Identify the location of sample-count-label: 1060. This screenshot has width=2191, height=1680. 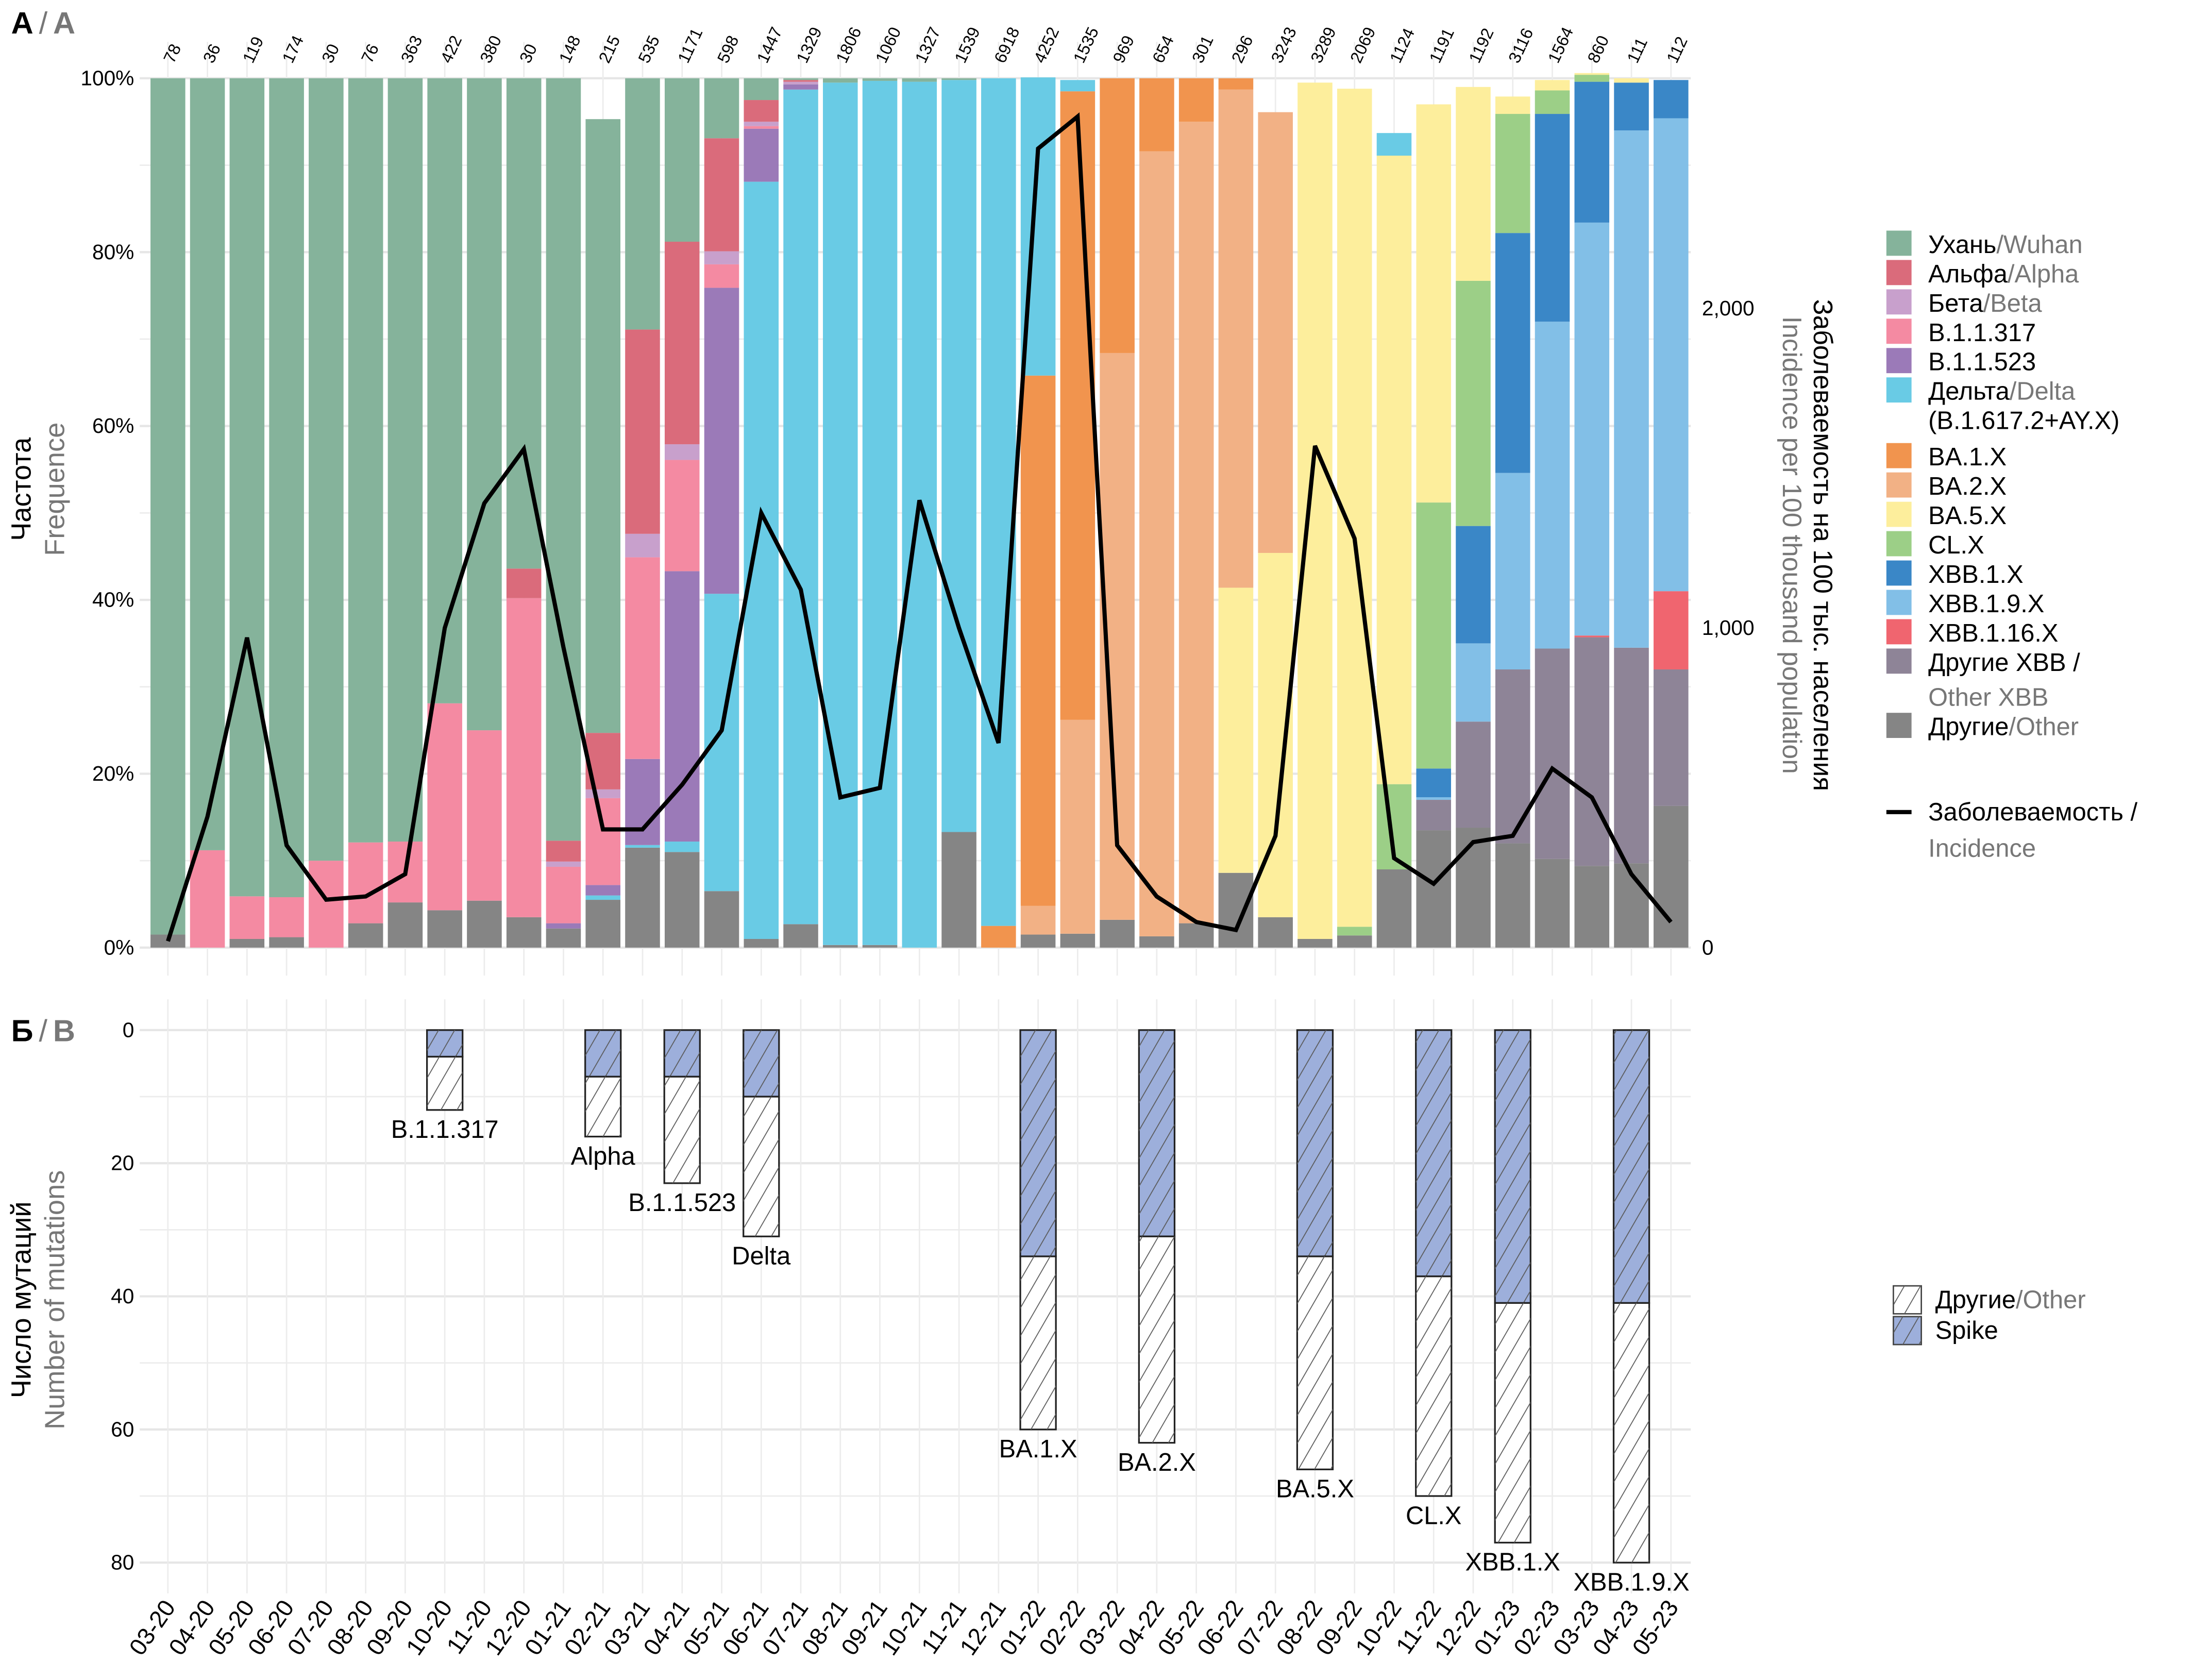
(888, 45).